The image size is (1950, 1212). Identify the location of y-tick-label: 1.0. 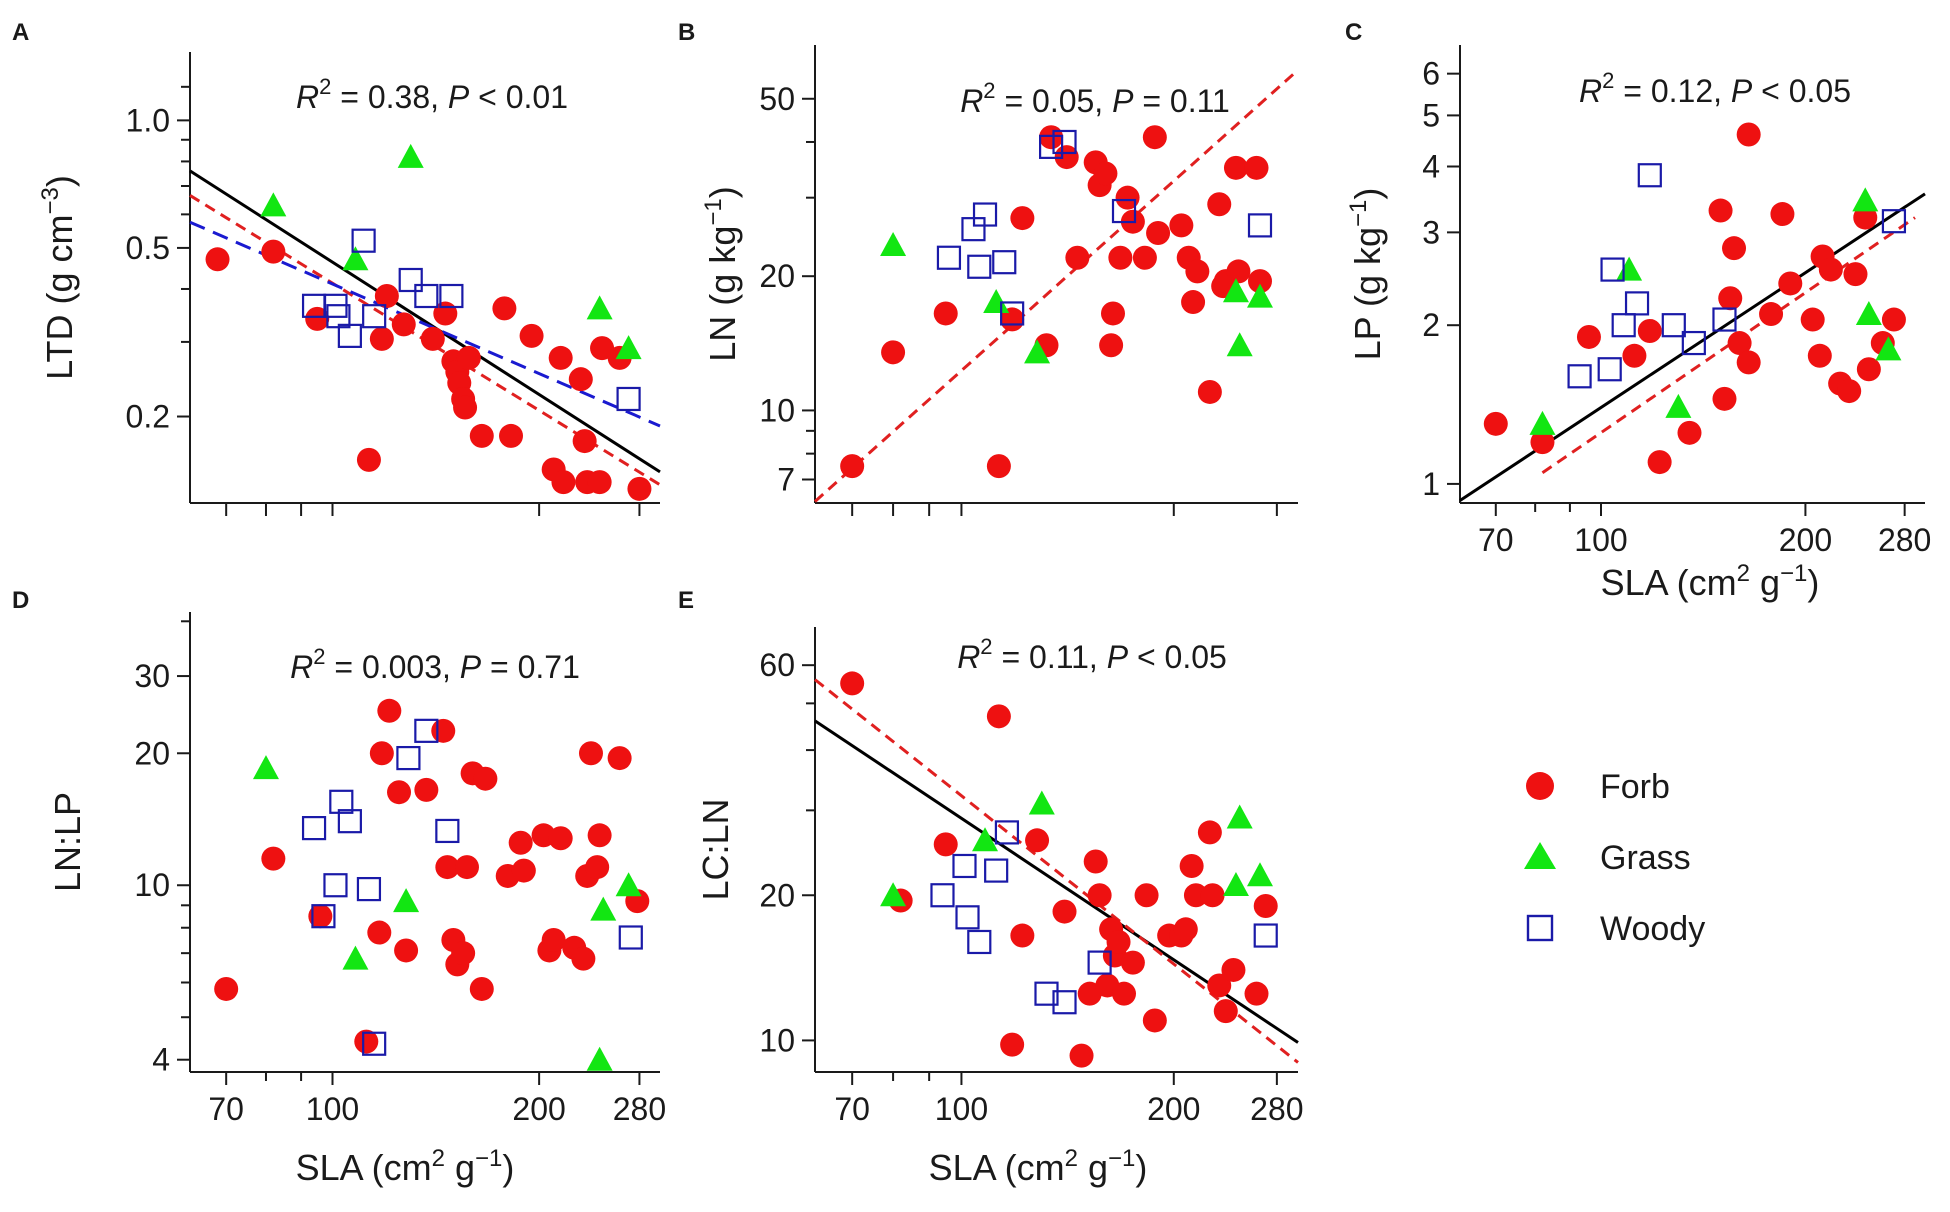
(148, 120).